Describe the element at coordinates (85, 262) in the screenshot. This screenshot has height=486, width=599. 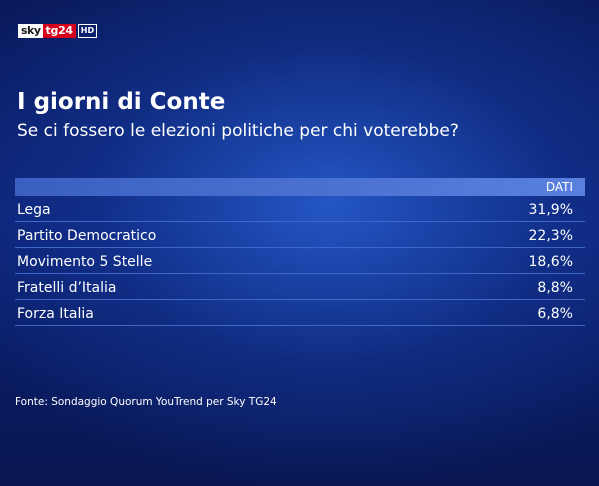
I see `party-name: Movimento 5 Stelle` at that location.